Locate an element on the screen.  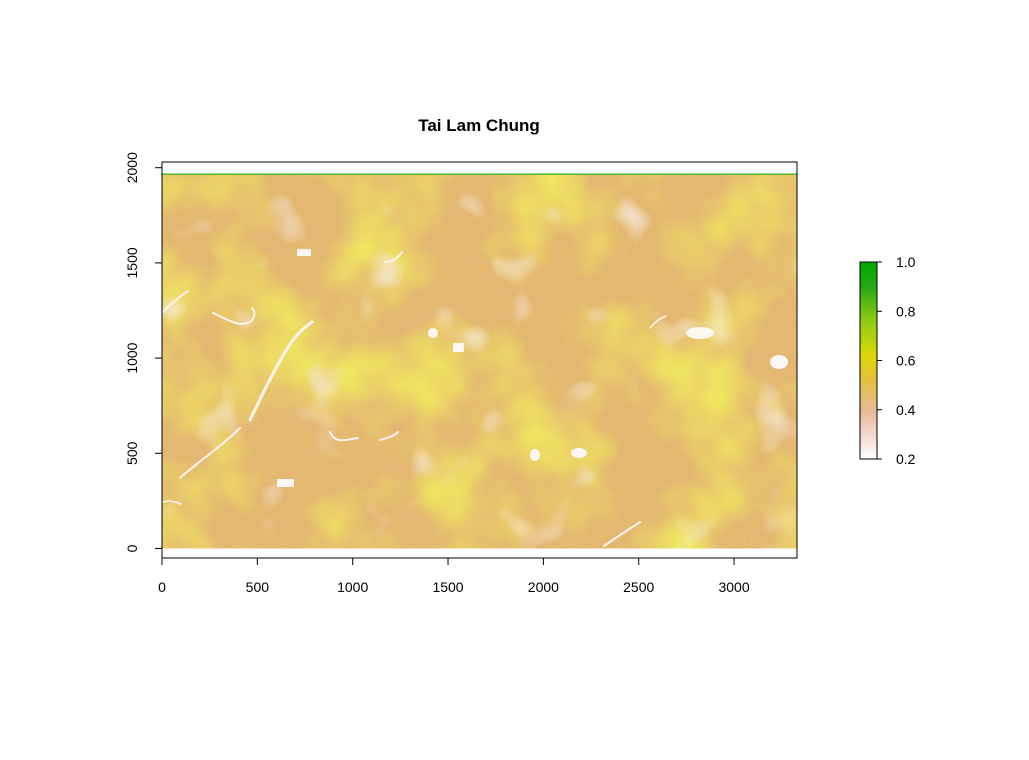
y-tick-label: 0 is located at coordinates (132, 548).